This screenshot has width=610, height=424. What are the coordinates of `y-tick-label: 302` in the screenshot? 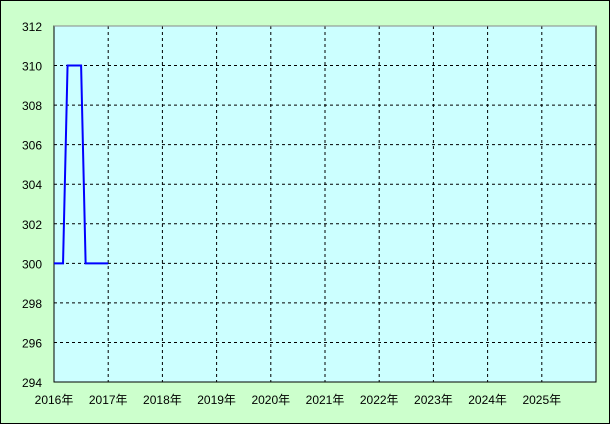 It's located at (32, 225).